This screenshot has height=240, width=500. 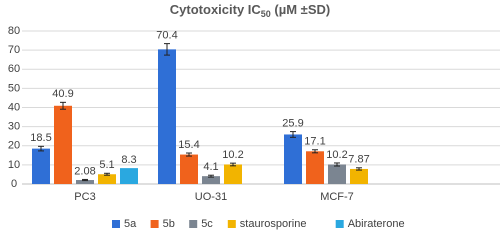 I want to click on value-label: 2.08, so click(x=84, y=171).